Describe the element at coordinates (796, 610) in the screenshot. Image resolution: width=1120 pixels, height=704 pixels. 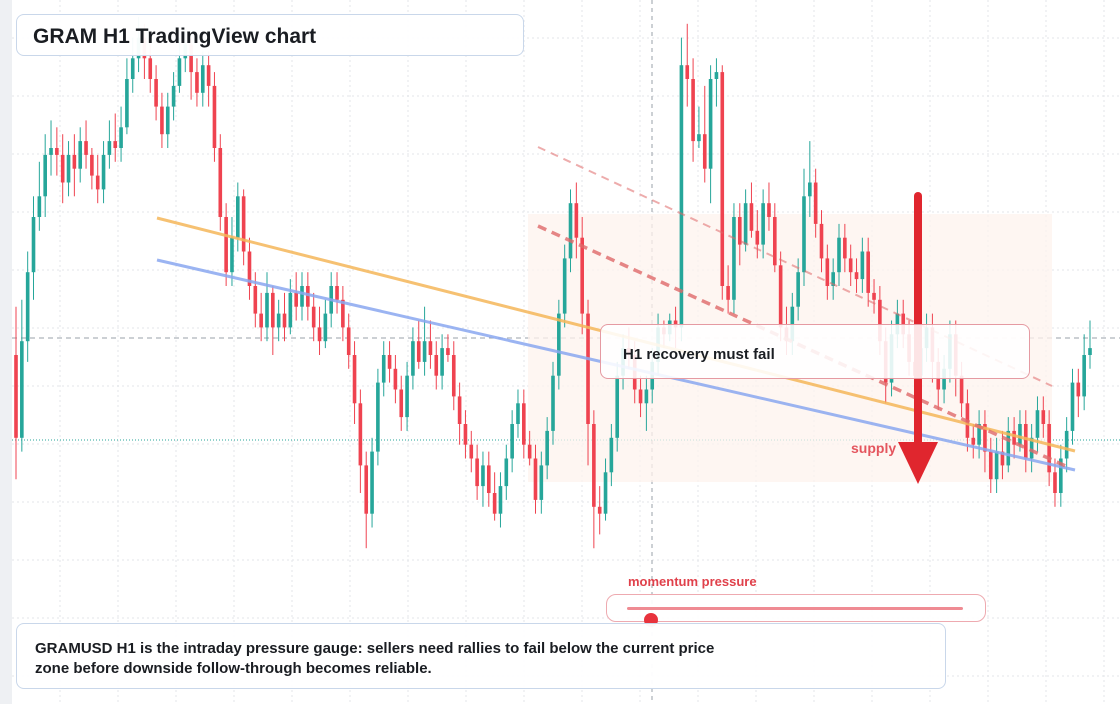
I see `momentum-gauge` at that location.